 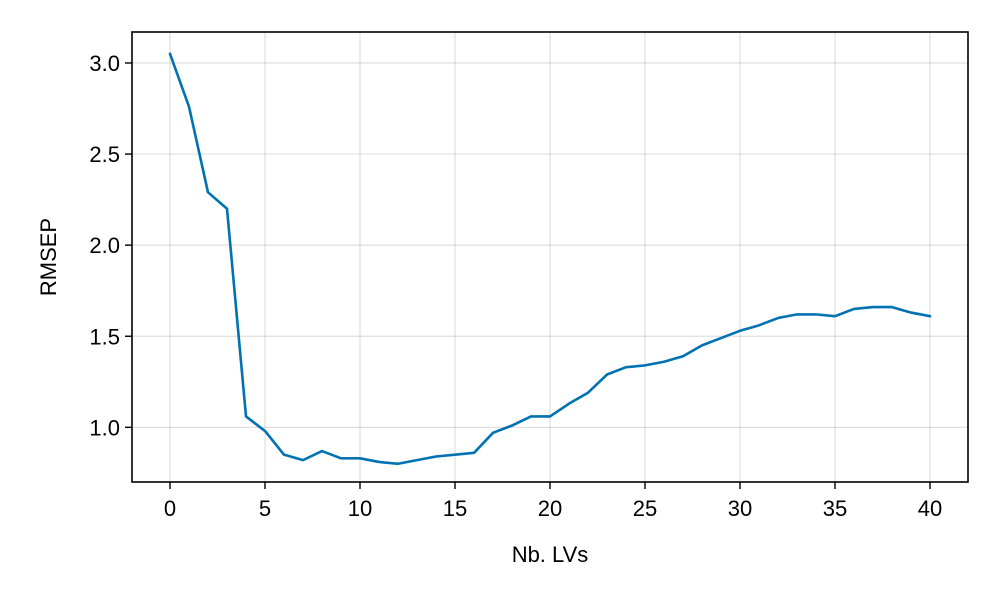 I want to click on y-tick-label: 2.0, so click(x=104, y=245).